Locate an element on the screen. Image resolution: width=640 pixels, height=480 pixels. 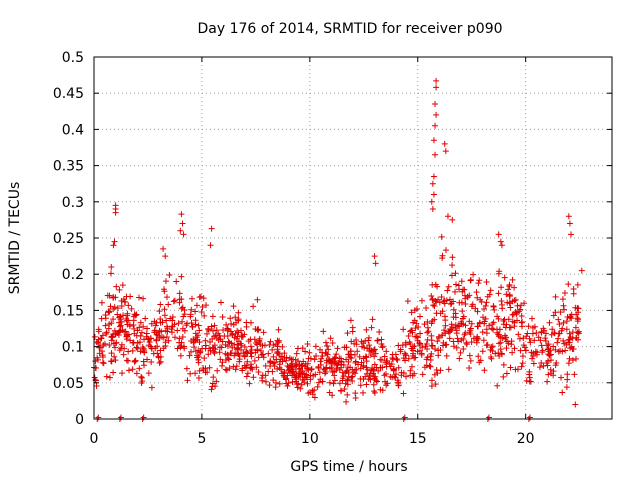
y-tick-label: 0.15 is located at coordinates (68, 311).